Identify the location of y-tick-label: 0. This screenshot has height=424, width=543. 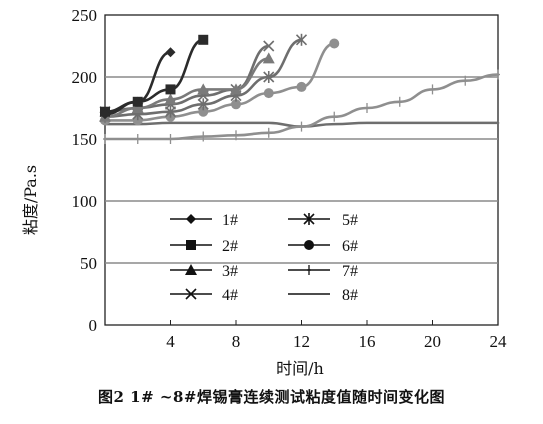
(93, 325).